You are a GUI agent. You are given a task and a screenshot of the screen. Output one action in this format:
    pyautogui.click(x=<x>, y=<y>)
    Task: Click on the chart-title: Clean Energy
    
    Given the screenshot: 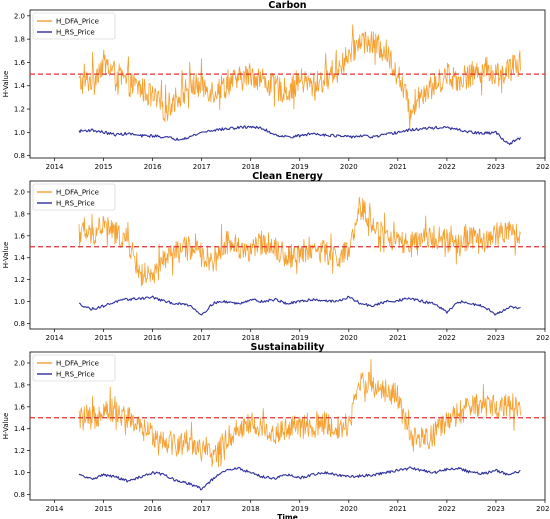 What is the action you would take?
    pyautogui.click(x=287, y=176)
    